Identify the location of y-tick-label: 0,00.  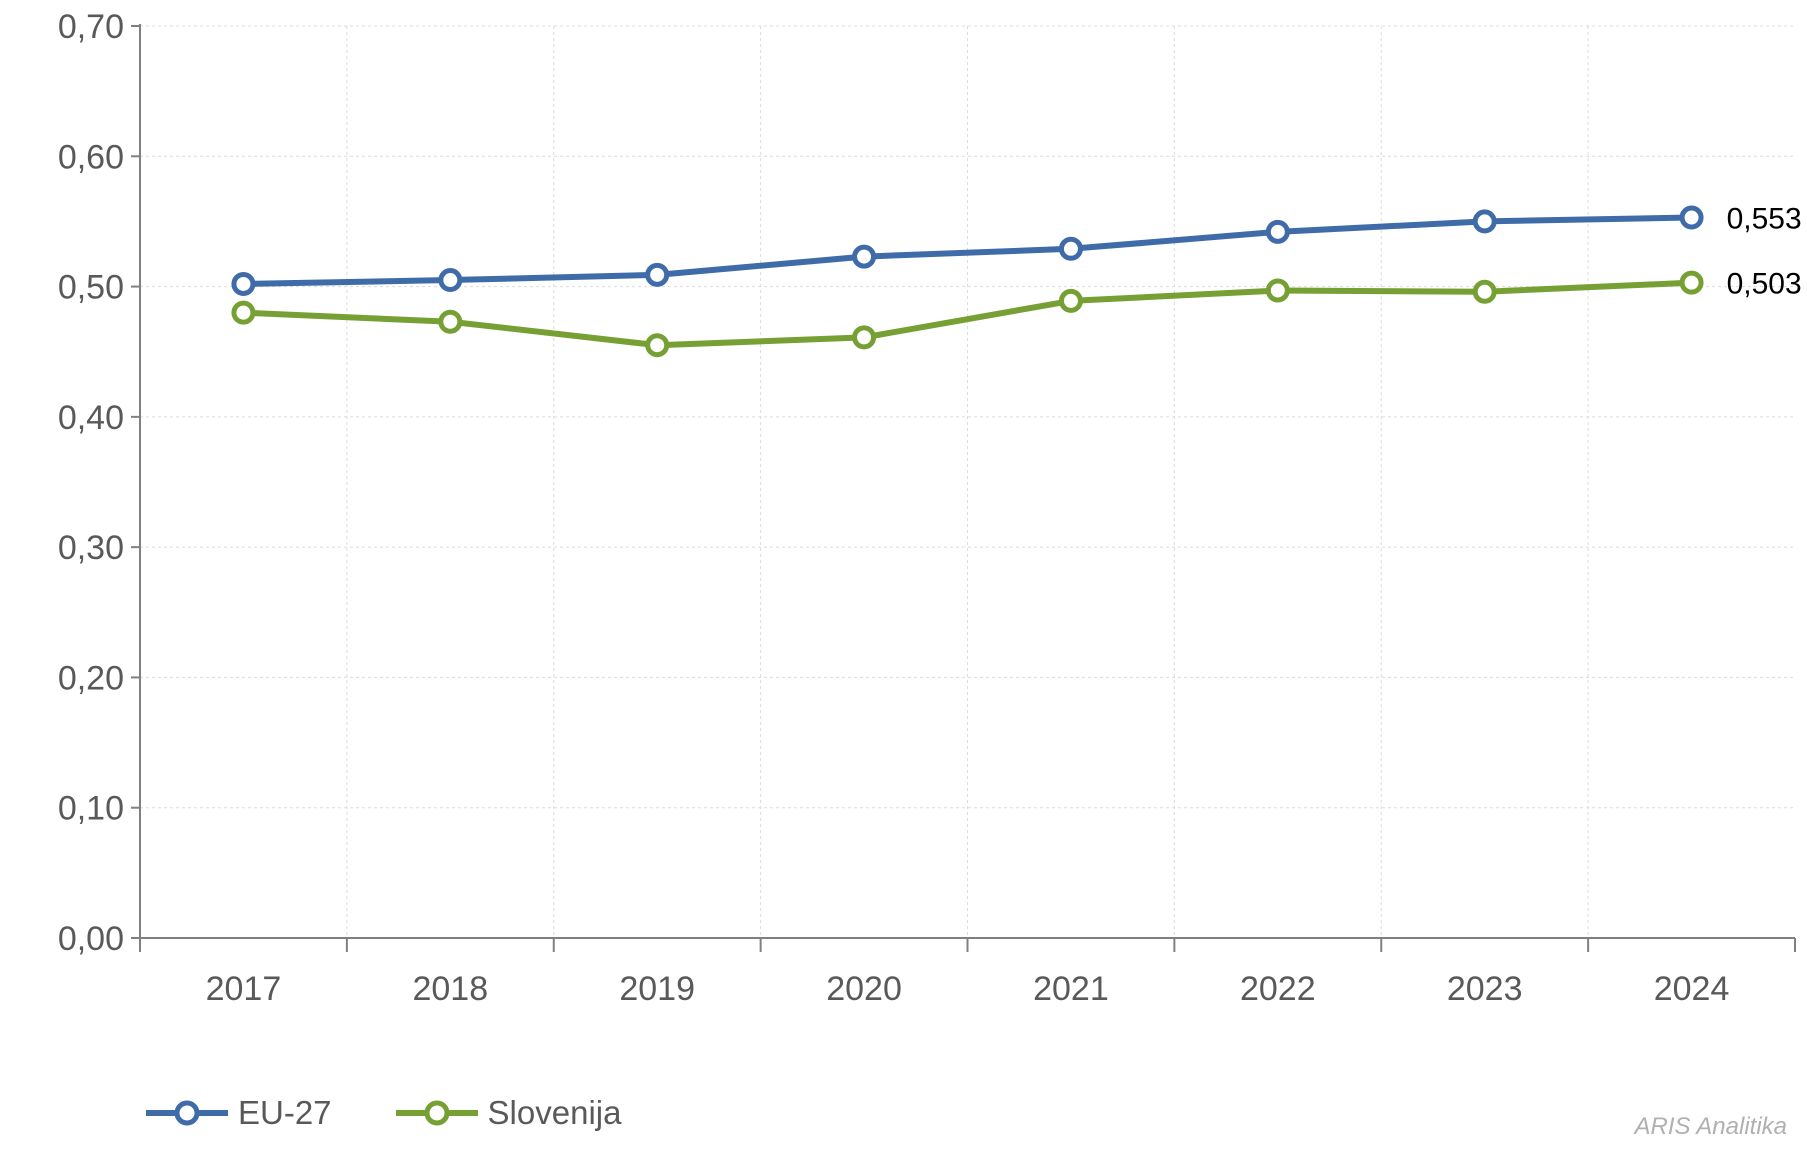
(91, 939).